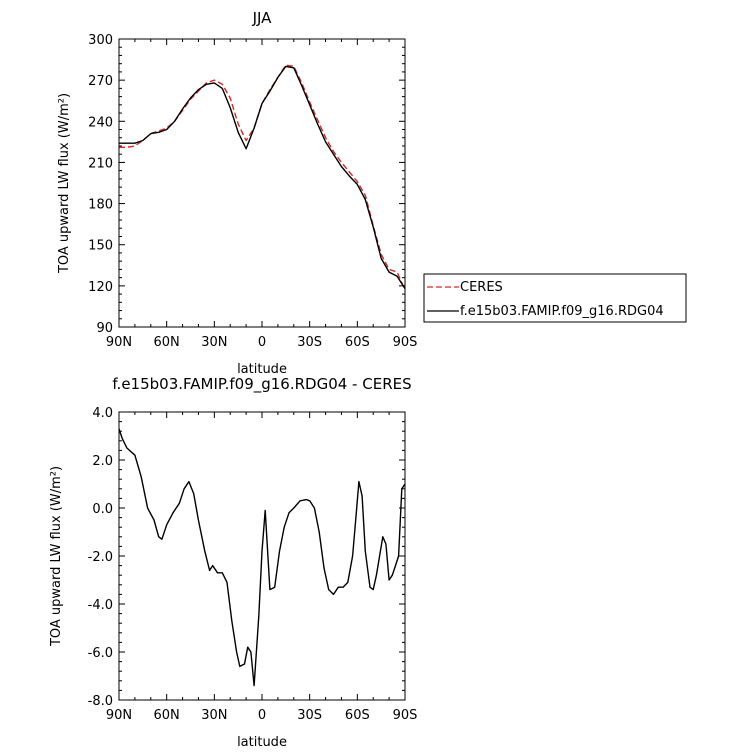 Image resolution: width=733 pixels, height=752 pixels. I want to click on top-x-tick-label: 90S, so click(405, 342).